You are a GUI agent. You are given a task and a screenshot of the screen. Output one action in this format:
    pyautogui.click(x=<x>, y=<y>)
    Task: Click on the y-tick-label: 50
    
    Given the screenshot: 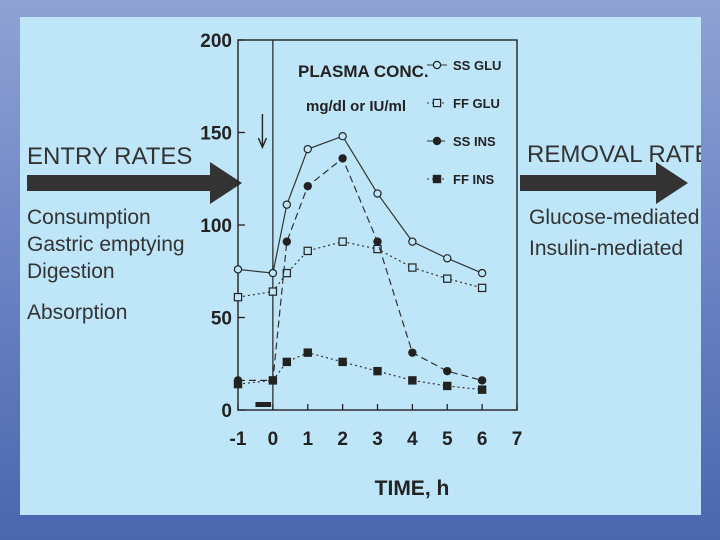 What is the action you would take?
    pyautogui.click(x=221, y=319)
    